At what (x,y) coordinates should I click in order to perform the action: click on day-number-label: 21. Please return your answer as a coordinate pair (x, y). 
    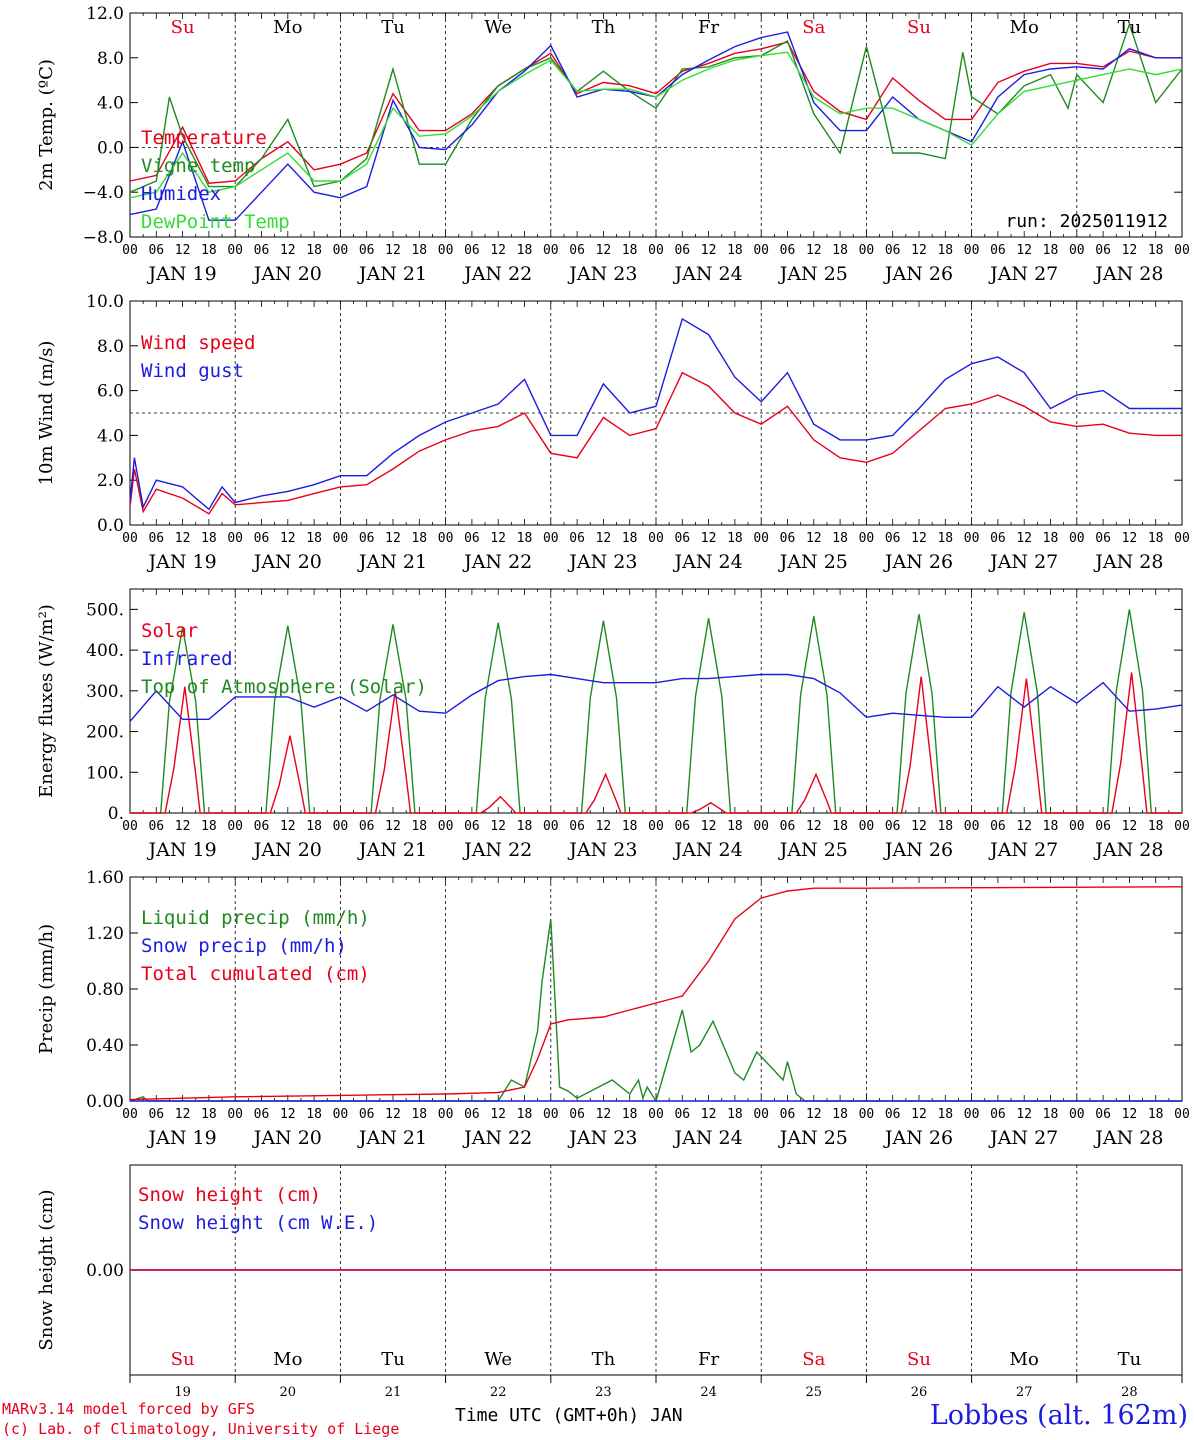
    Looking at the image, I should click on (393, 1392).